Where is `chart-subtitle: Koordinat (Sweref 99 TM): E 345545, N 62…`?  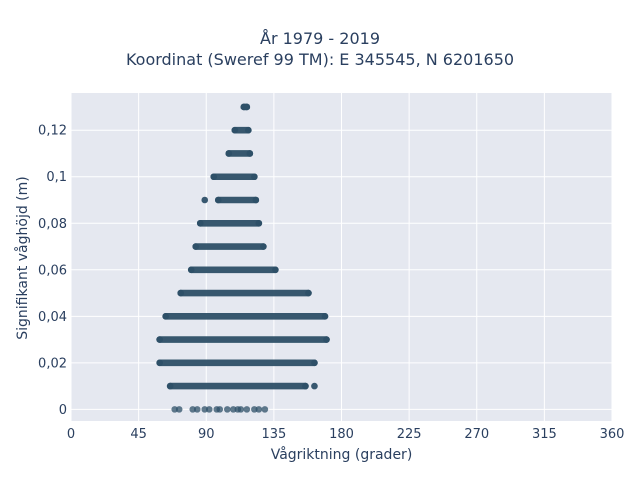 chart-subtitle: Koordinat (Sweref 99 TM): E 345545, N 62… is located at coordinates (320, 59).